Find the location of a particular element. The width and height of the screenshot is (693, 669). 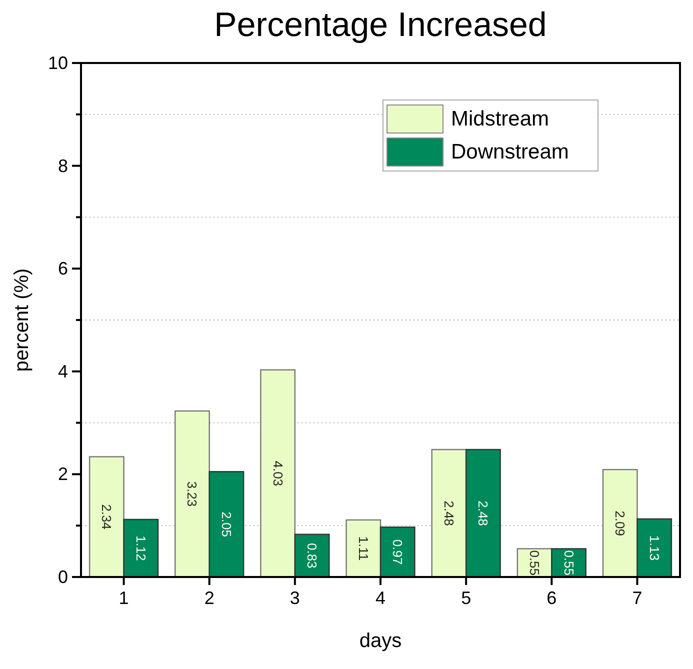

x-tick-label: 4 is located at coordinates (380, 598).